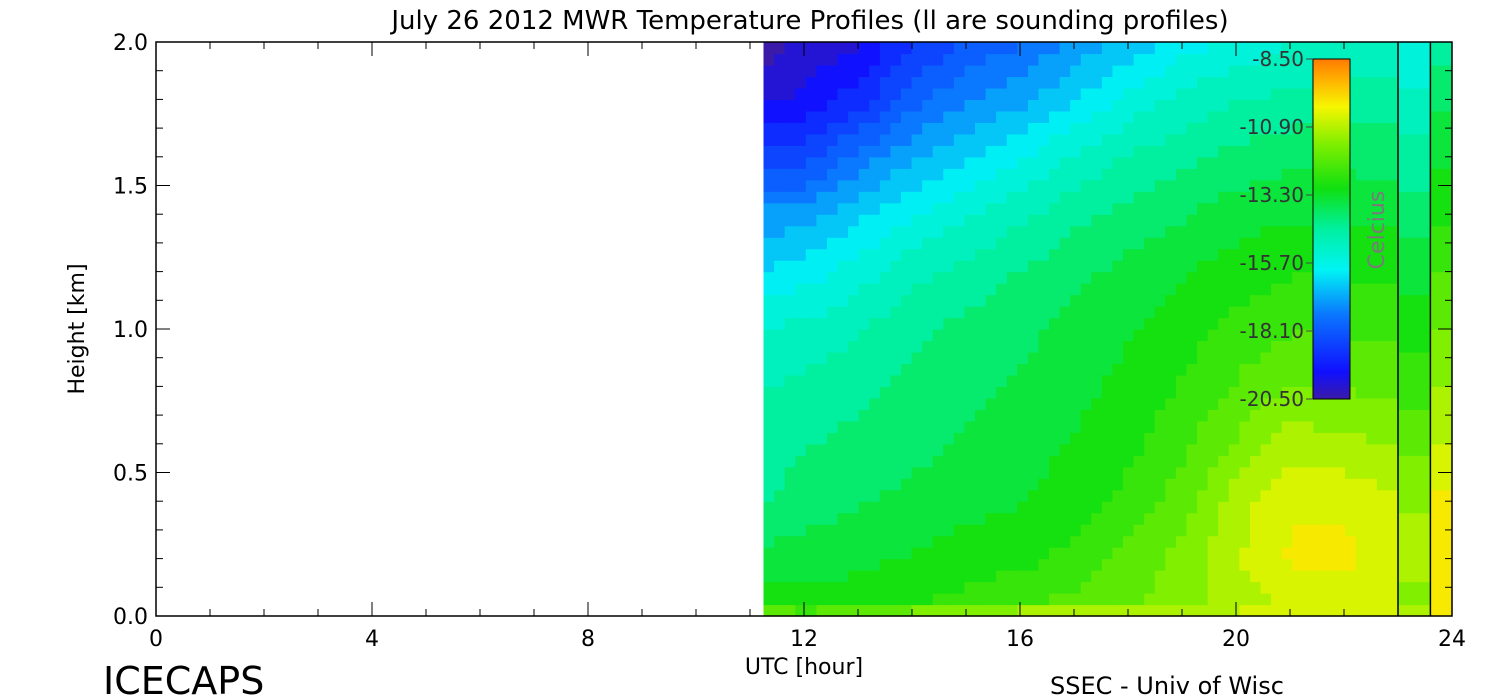 This screenshot has width=1500, height=700. What do you see at coordinates (1276, 229) in the screenshot?
I see `colorbar-tick-labels: -8.50-10.90-13.30-15.70-18.10-20.50` at bounding box center [1276, 229].